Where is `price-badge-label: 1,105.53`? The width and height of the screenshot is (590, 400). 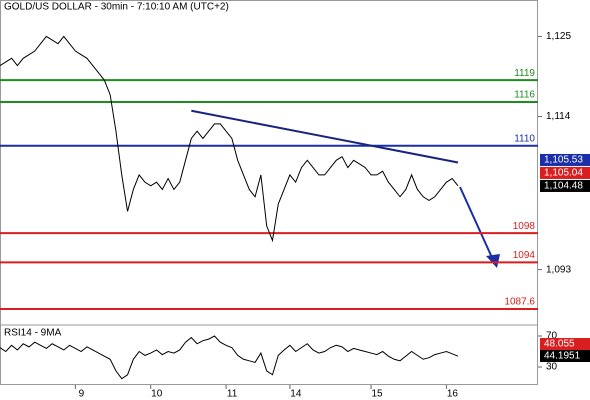
price-badge-label: 1,105.53 is located at coordinates (563, 160).